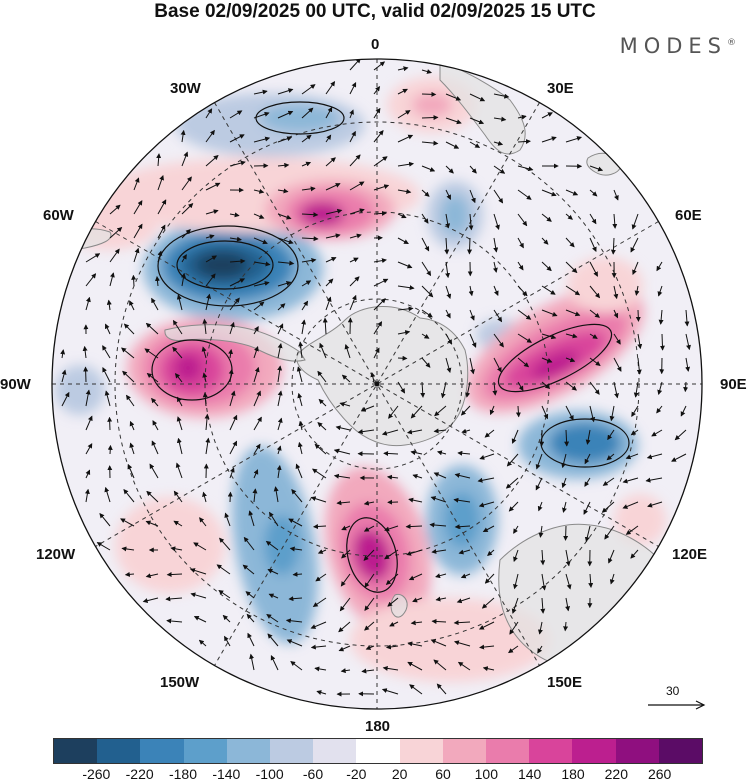 The image size is (750, 783). I want to click on colorbar-tick-label: 60, so click(443, 774).